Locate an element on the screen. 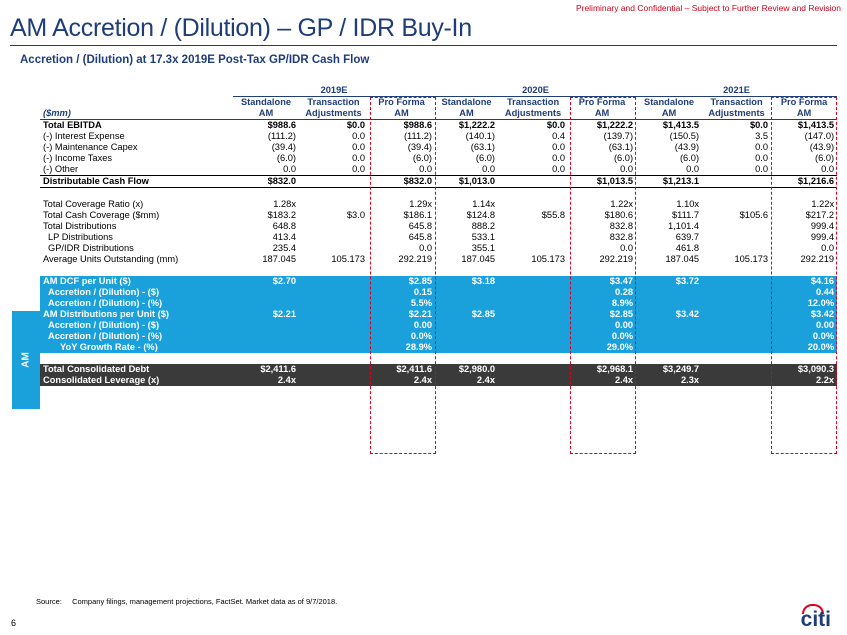 The width and height of the screenshot is (847, 635). table-cell: 999.4 is located at coordinates (822, 226).